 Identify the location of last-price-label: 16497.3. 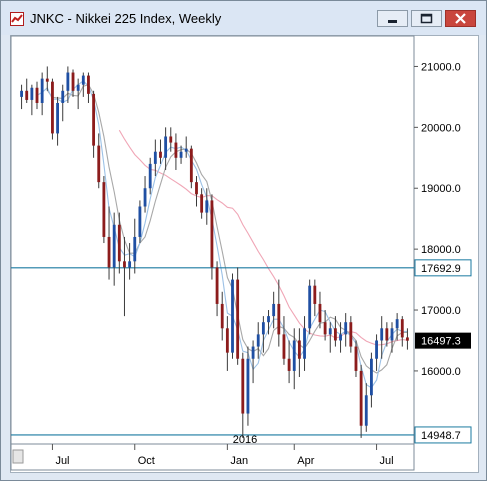
(443, 340).